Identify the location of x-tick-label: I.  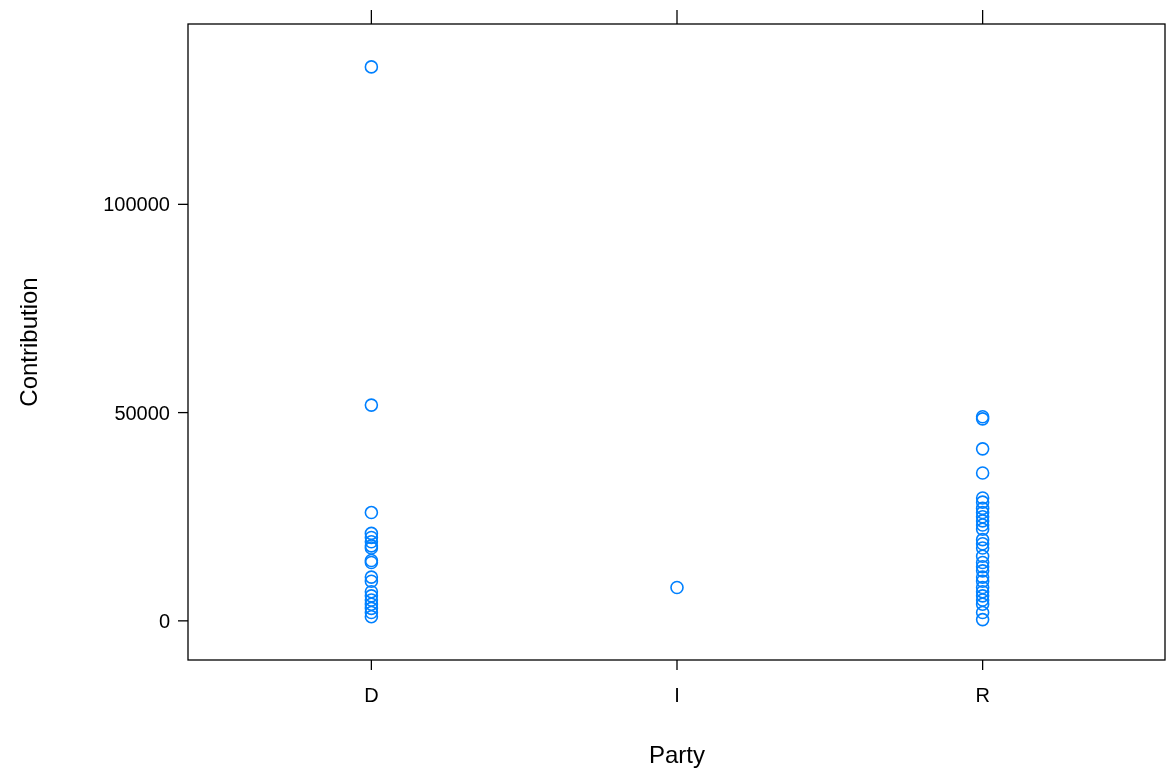
(677, 695).